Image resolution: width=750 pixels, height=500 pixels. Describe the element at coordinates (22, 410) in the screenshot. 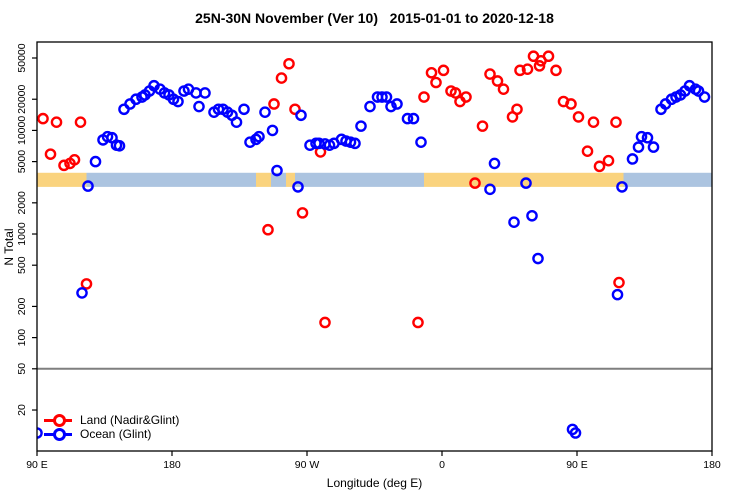

I see `y-tick-label: 20` at that location.